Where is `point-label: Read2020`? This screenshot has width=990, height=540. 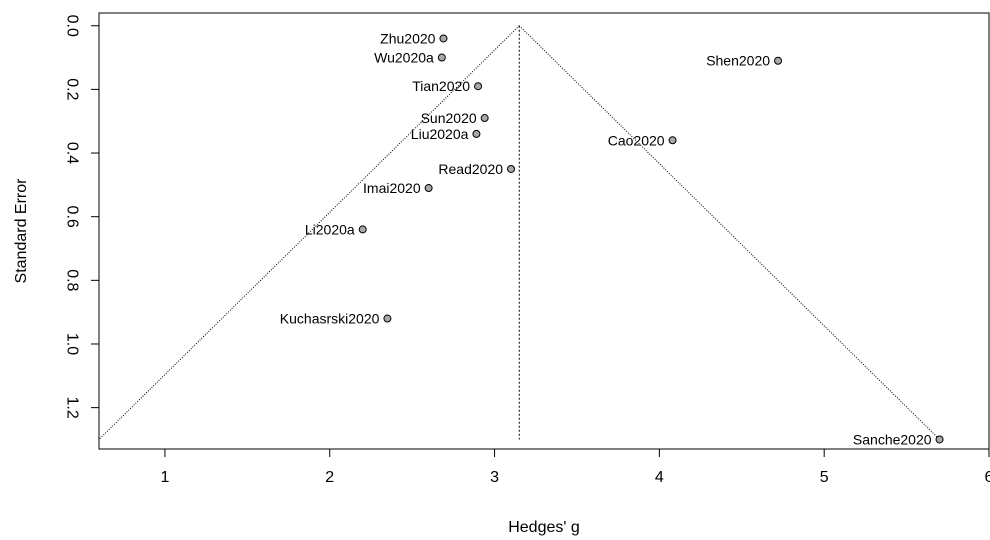
point-label: Read2020 is located at coordinates (470, 169).